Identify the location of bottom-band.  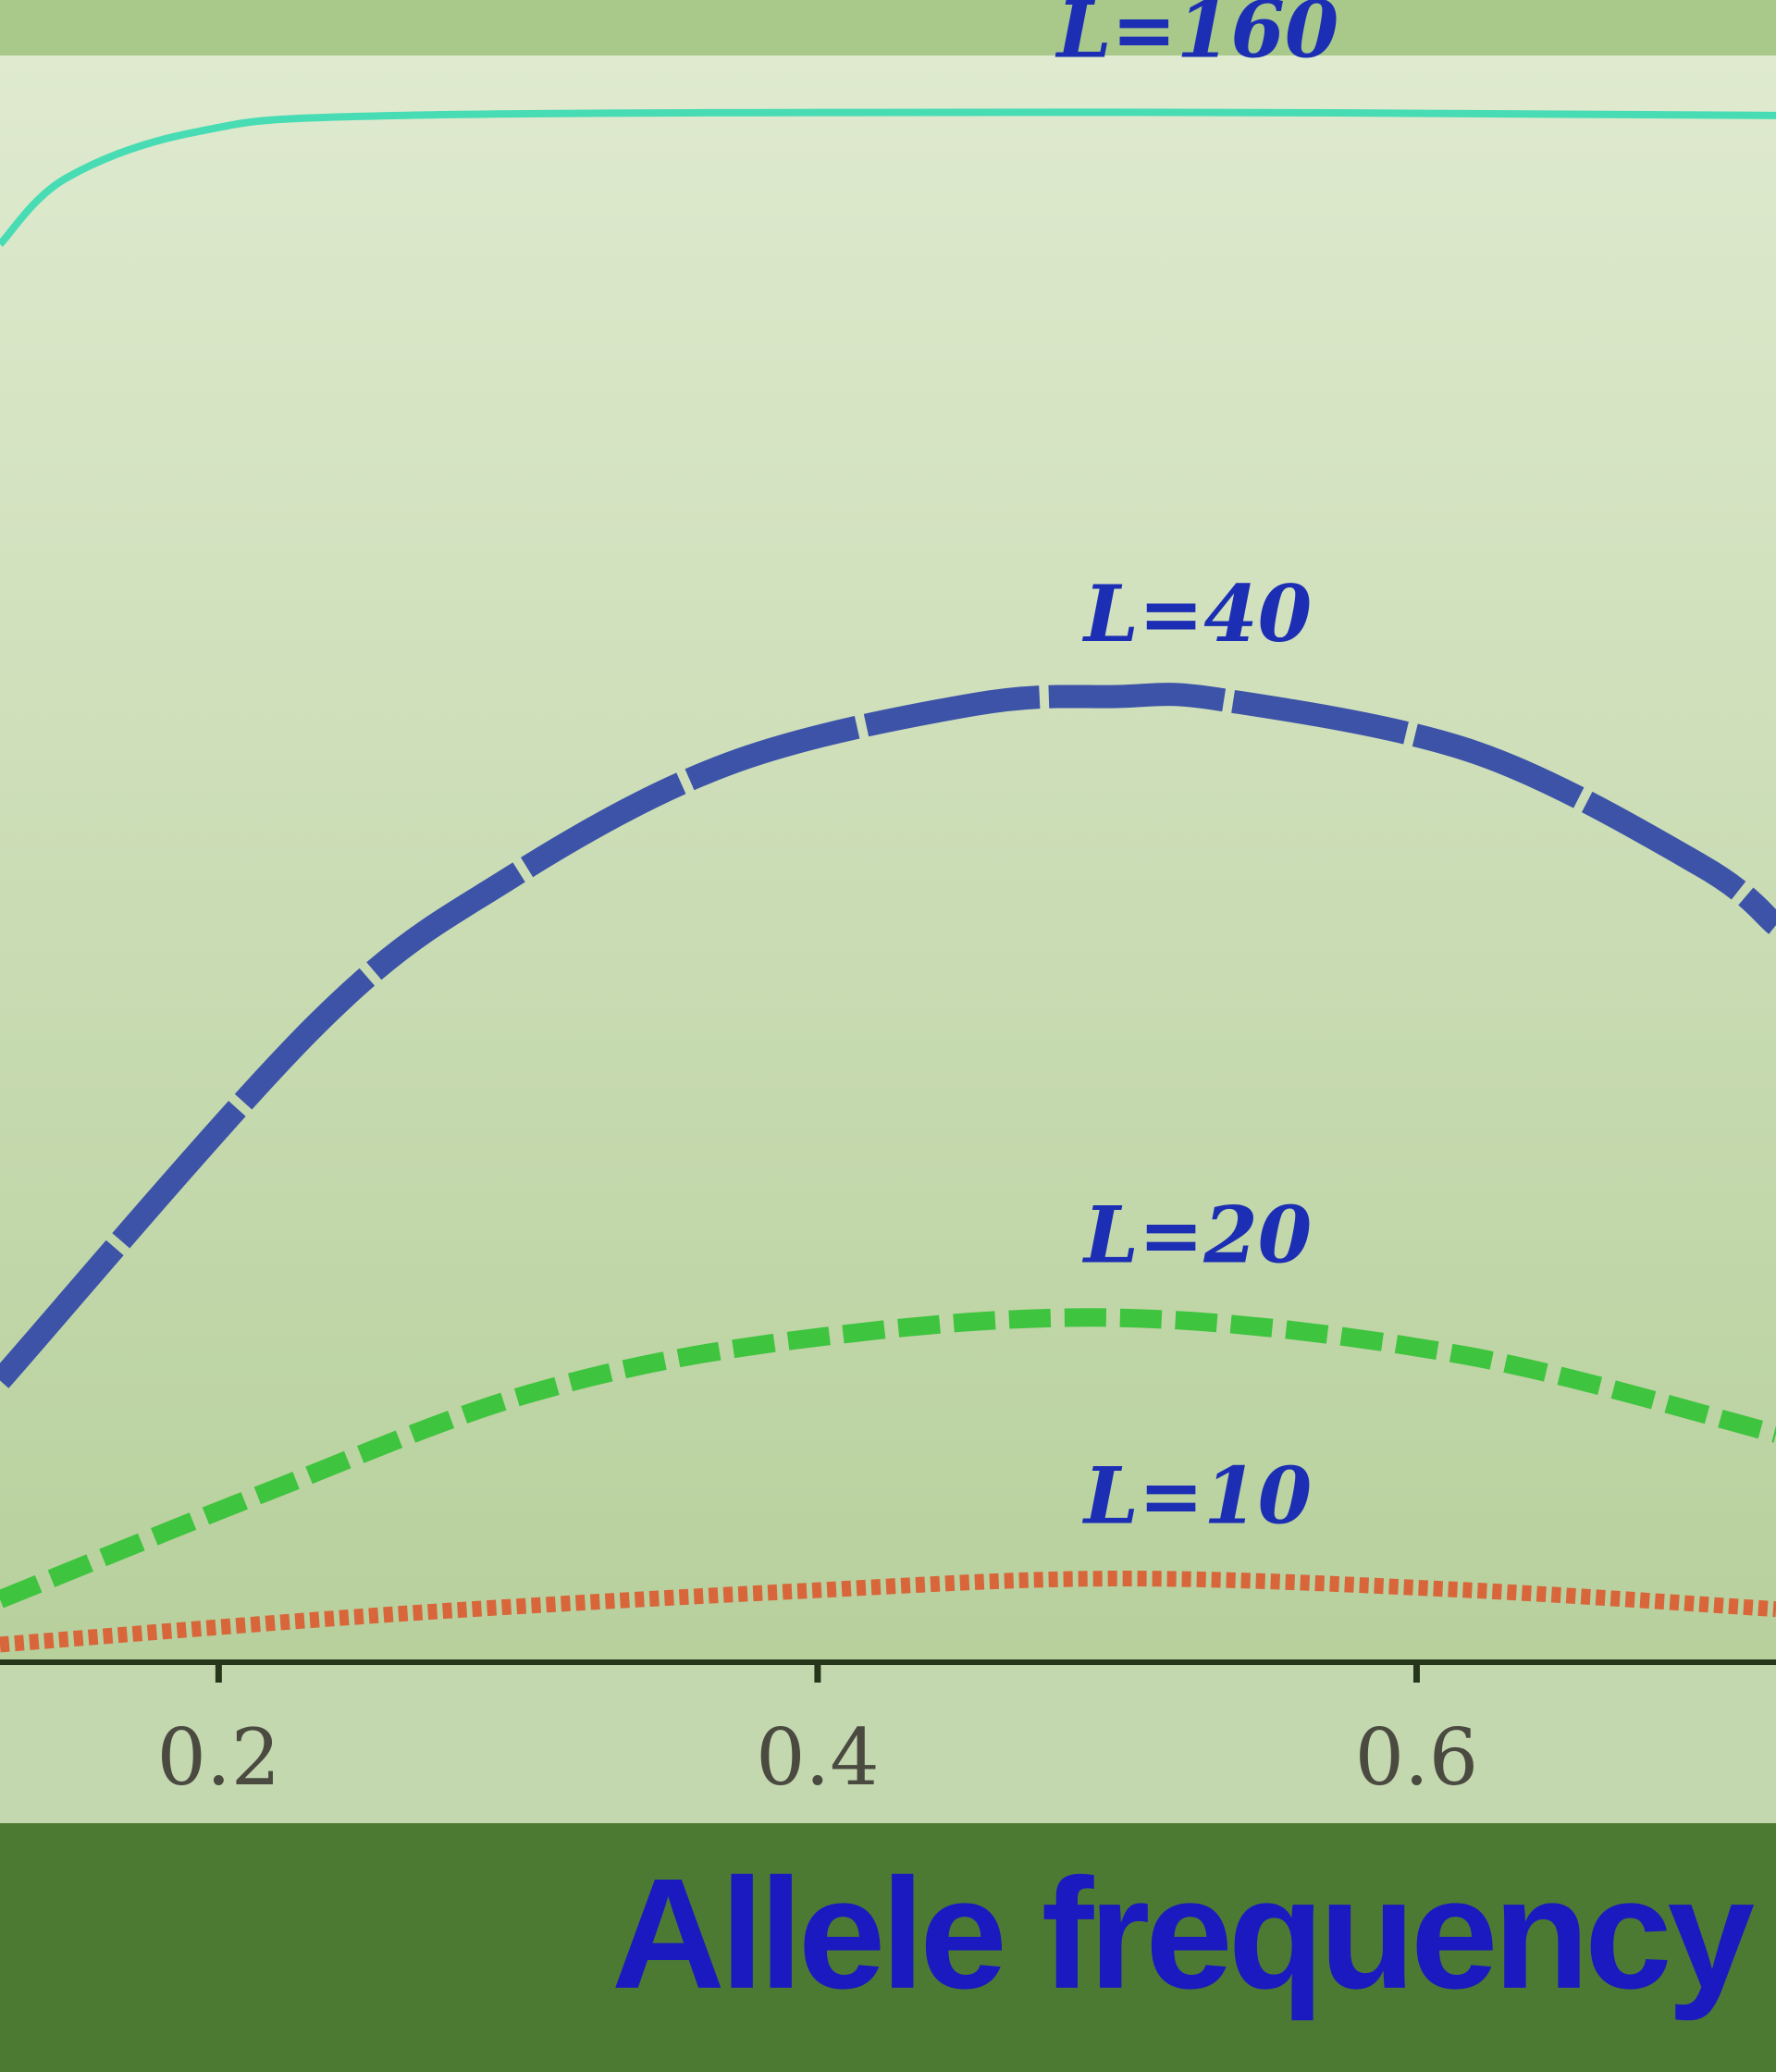
(888, 1947).